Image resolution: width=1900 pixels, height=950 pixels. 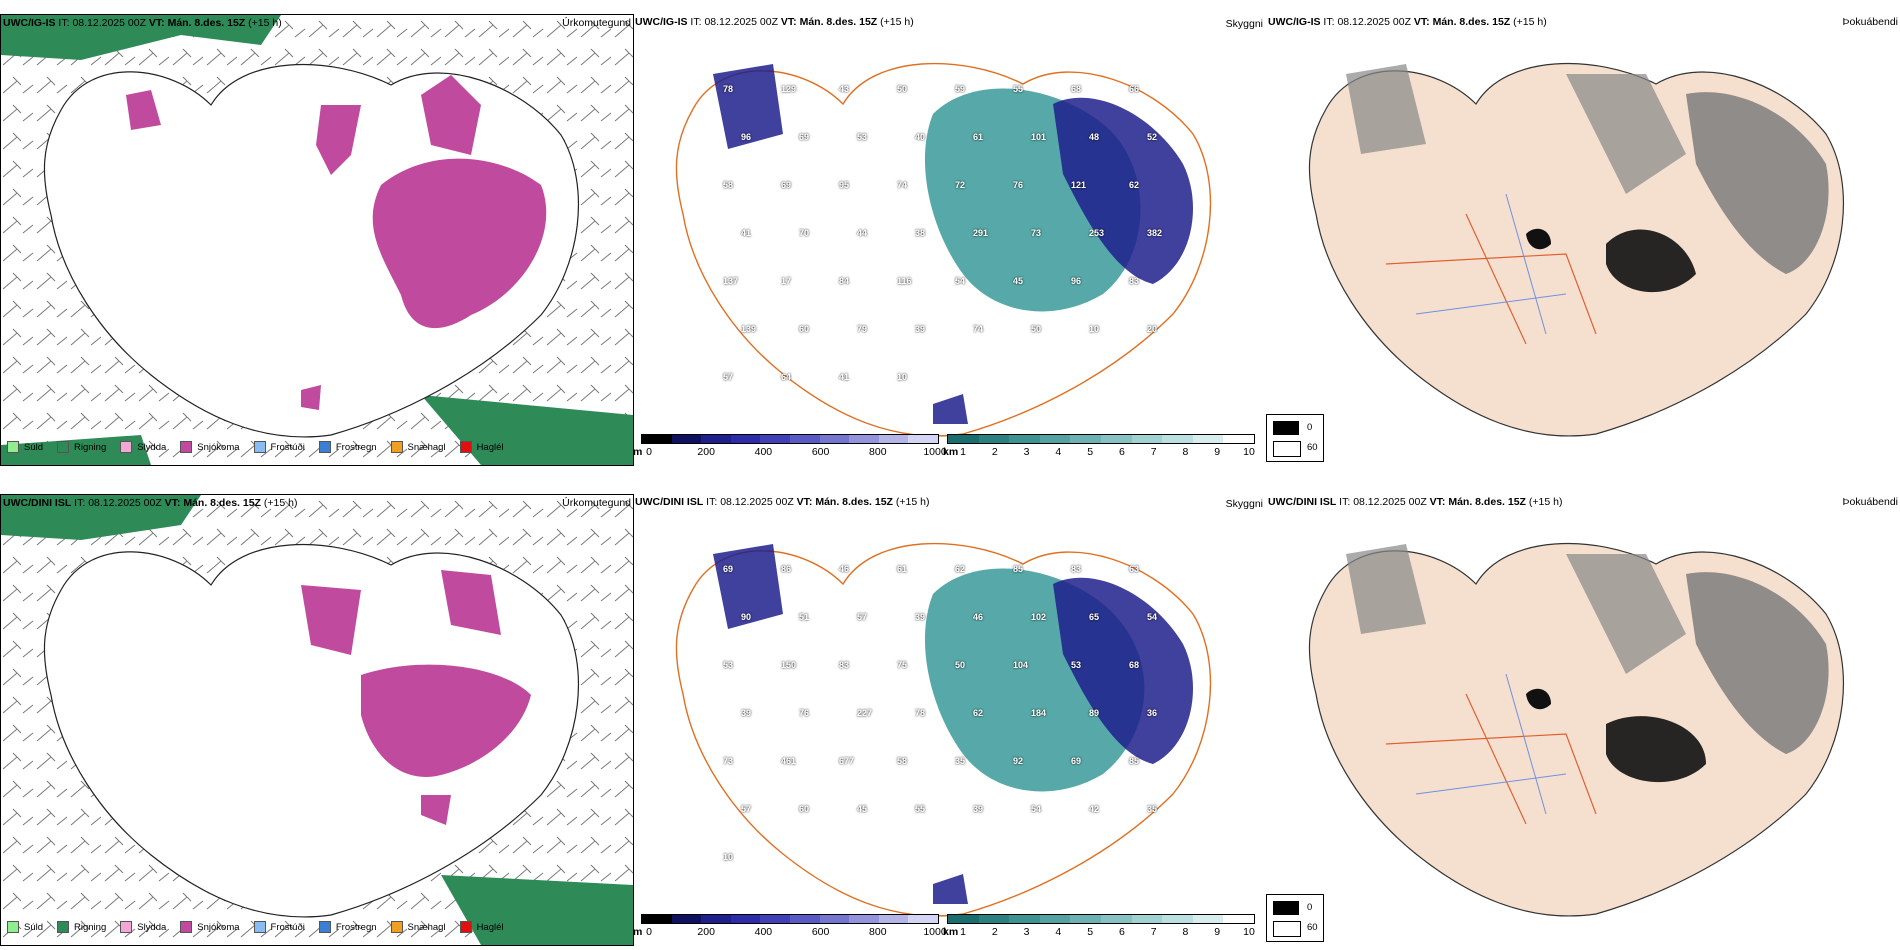 I want to click on legend-label: Frostúði, so click(x=287, y=927).